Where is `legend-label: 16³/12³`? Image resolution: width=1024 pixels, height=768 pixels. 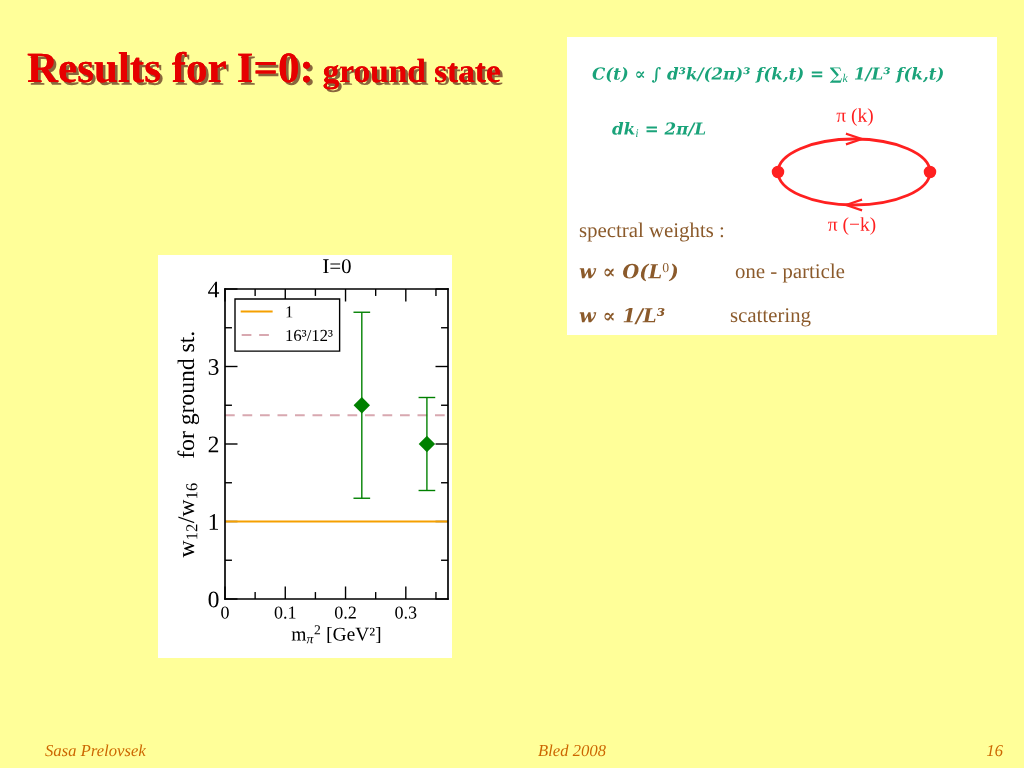
legend-label: 16³/12³ is located at coordinates (309, 335).